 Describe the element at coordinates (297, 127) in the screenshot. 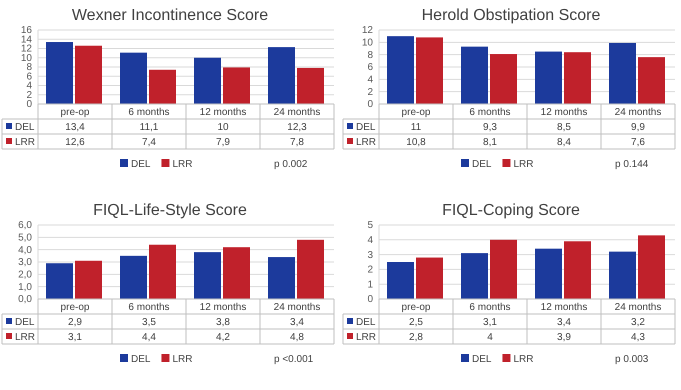

I see `data-label: 12,3` at that location.